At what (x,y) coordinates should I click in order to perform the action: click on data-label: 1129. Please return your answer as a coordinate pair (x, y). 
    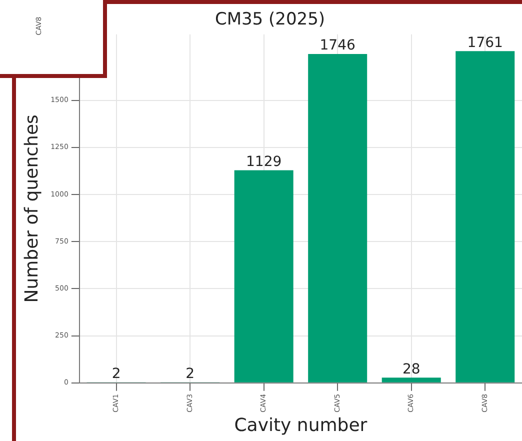
    Looking at the image, I should click on (264, 162).